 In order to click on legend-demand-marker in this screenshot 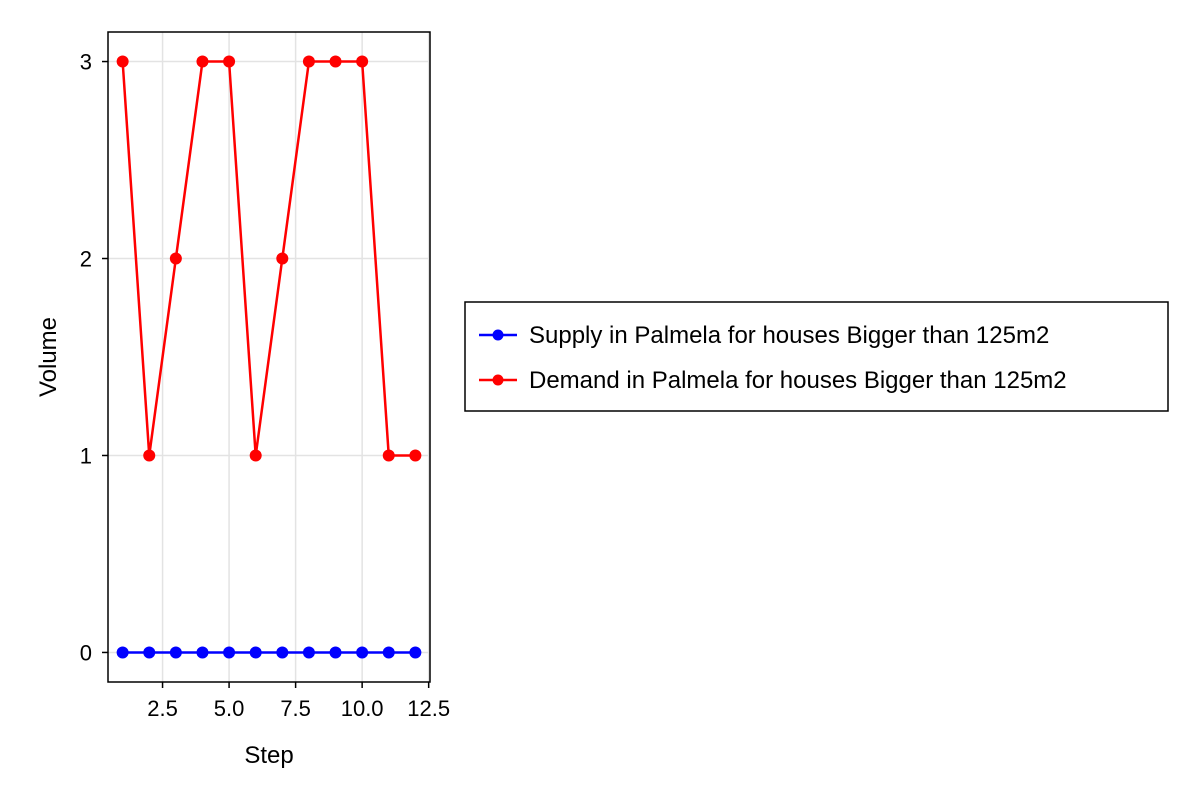, I will do `click(498, 380)`.